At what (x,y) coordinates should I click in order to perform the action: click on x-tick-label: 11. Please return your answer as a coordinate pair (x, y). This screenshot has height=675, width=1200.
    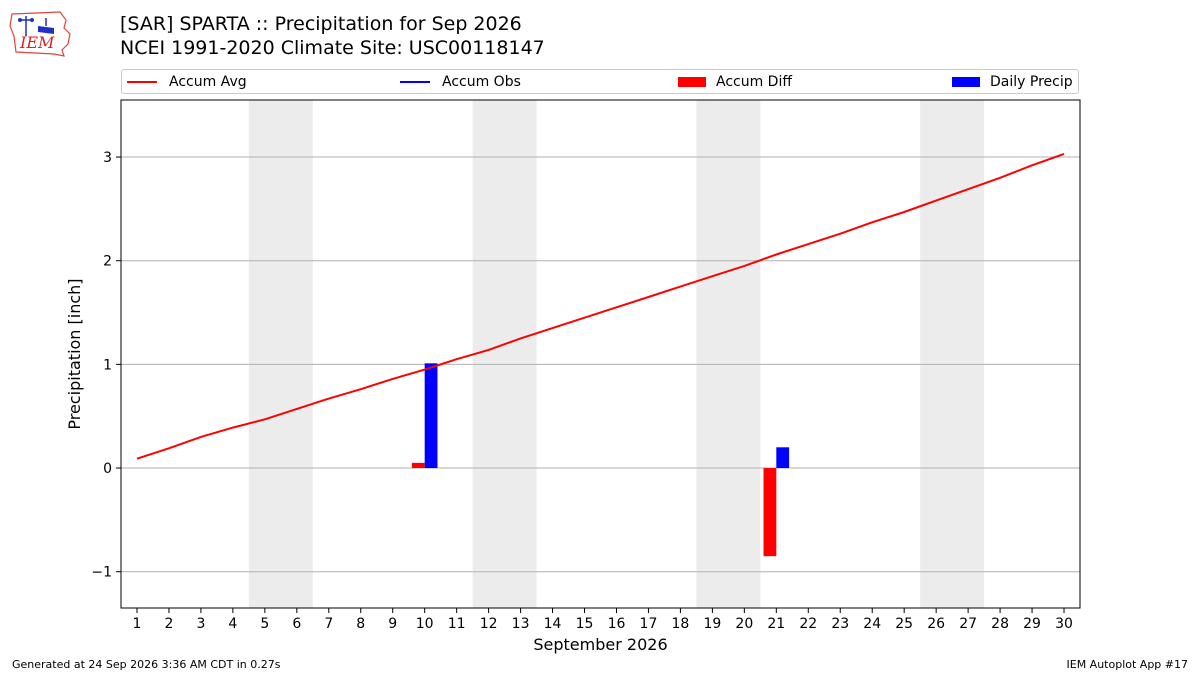
    Looking at the image, I should click on (457, 624).